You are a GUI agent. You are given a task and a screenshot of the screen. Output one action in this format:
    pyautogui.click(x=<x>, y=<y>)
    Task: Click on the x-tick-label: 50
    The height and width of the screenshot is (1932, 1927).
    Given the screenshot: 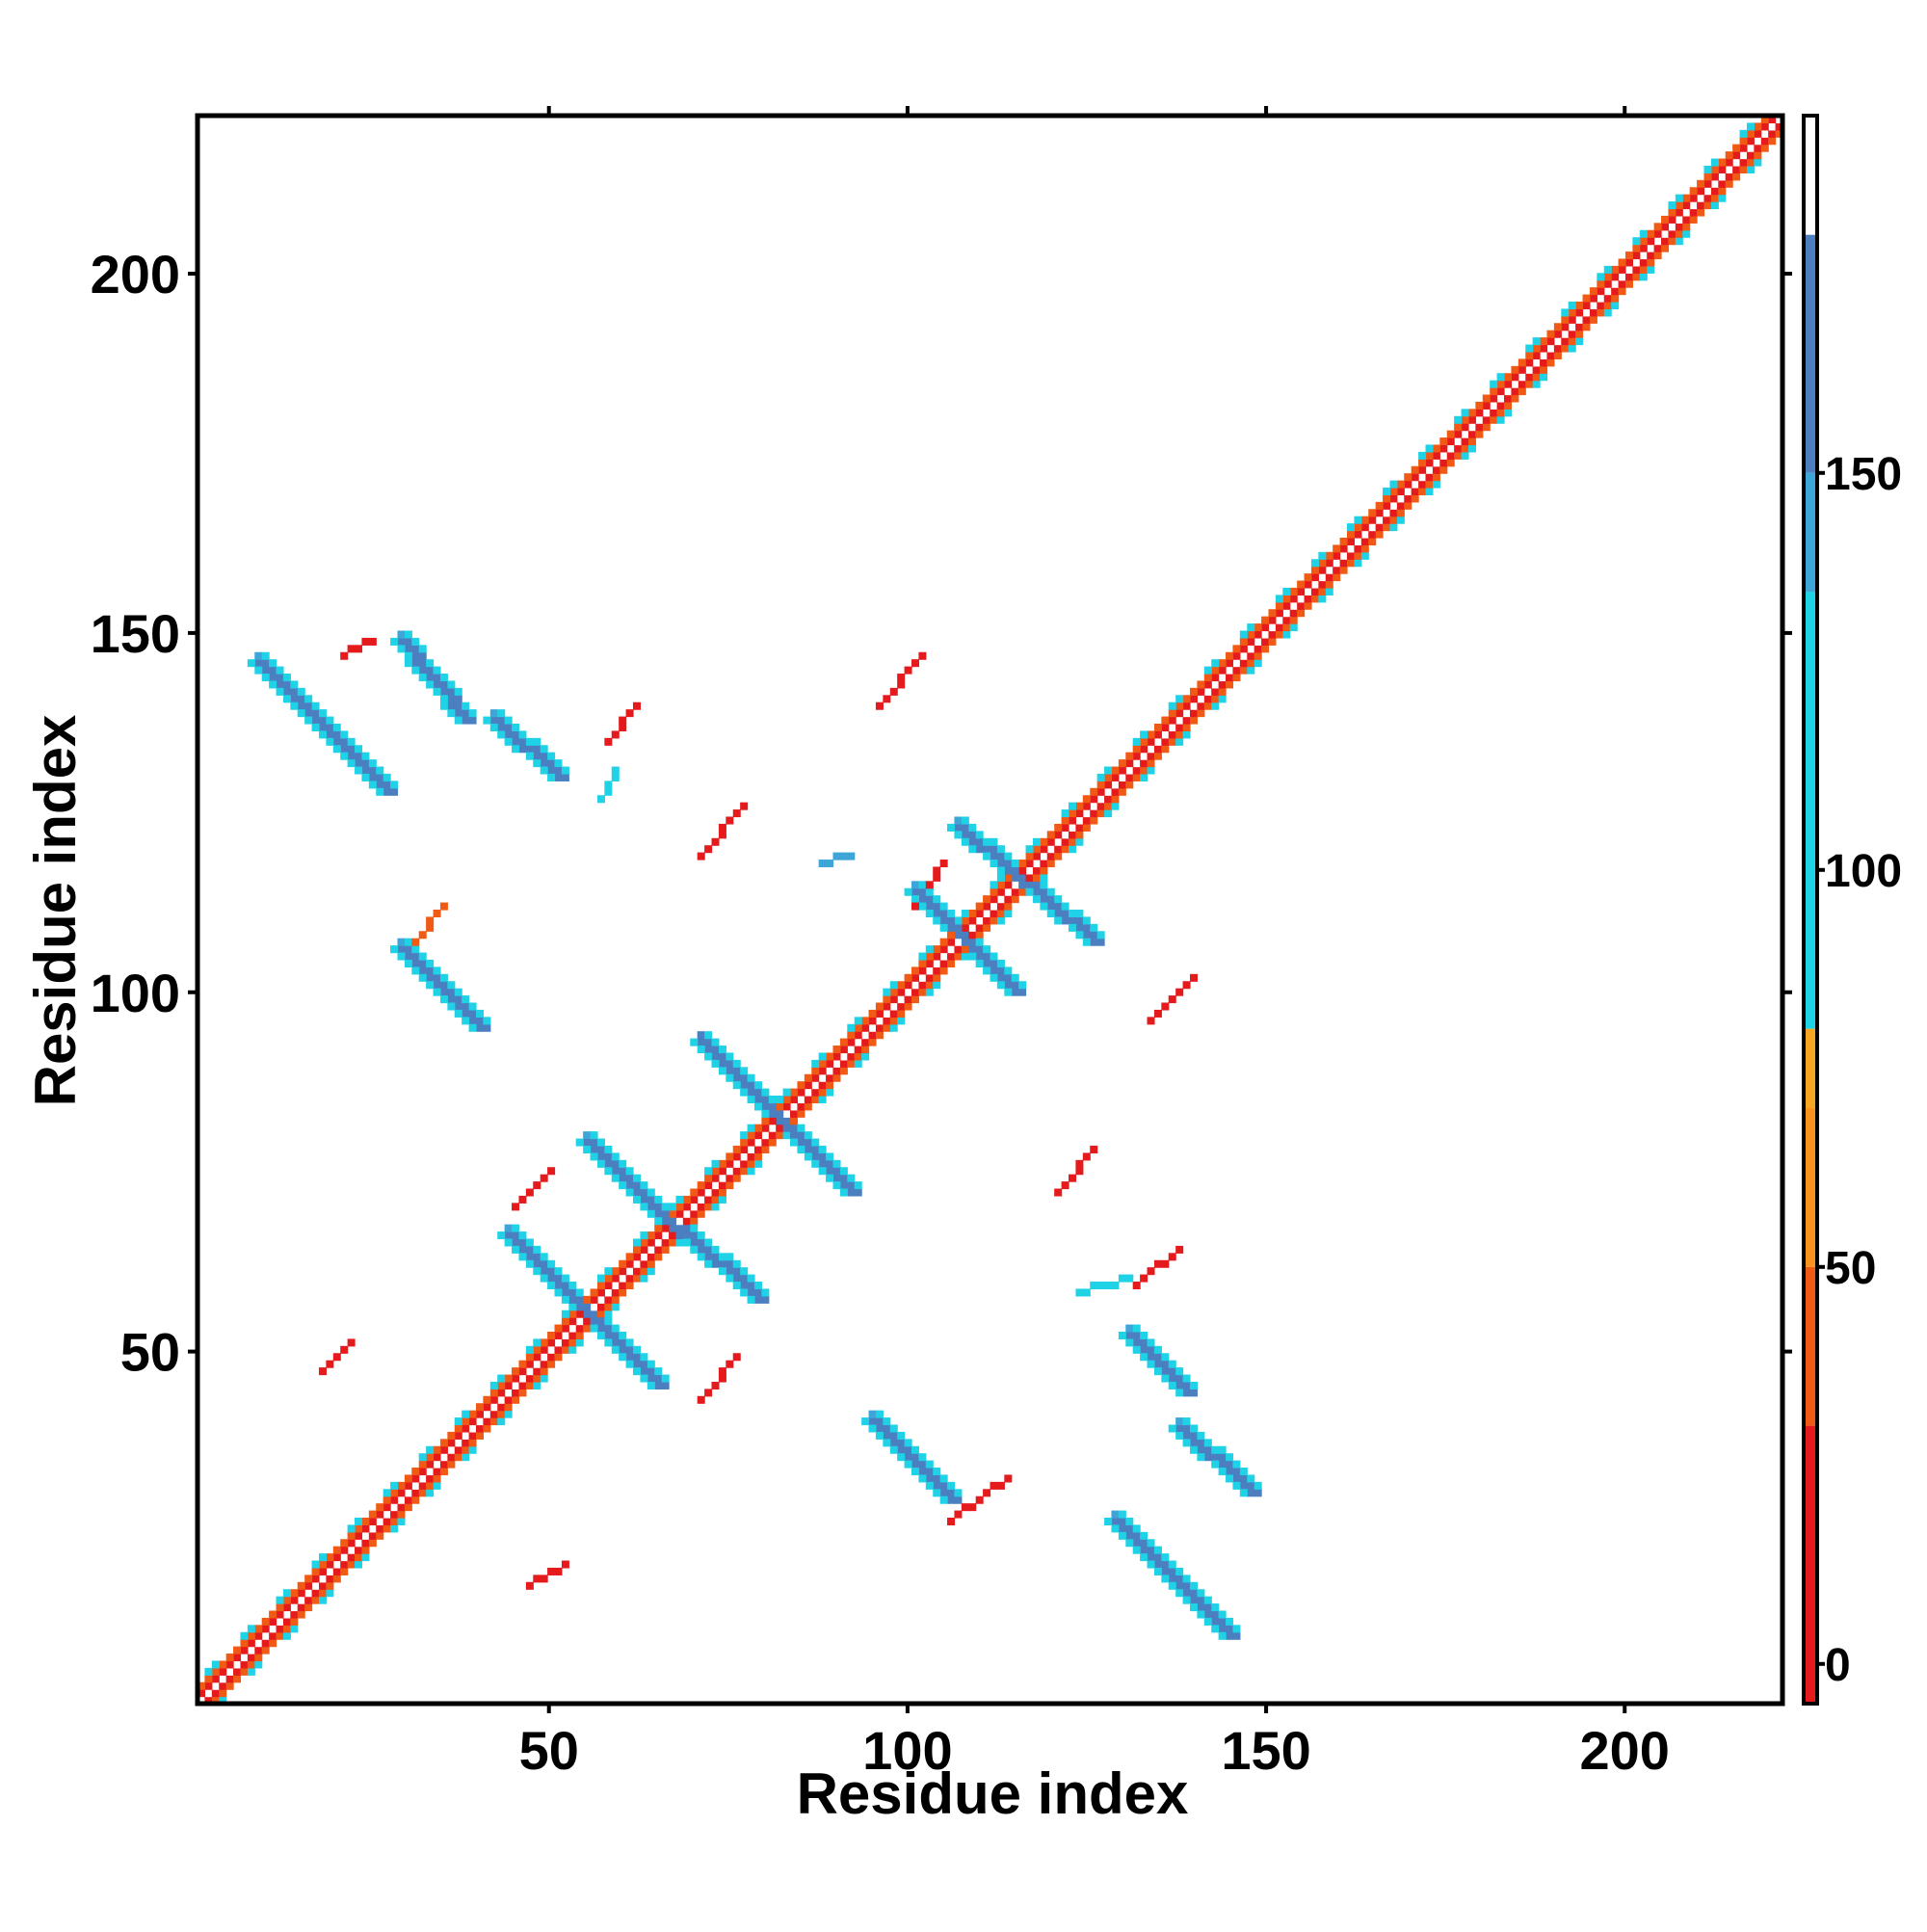 What is the action you would take?
    pyautogui.click(x=549, y=1750)
    